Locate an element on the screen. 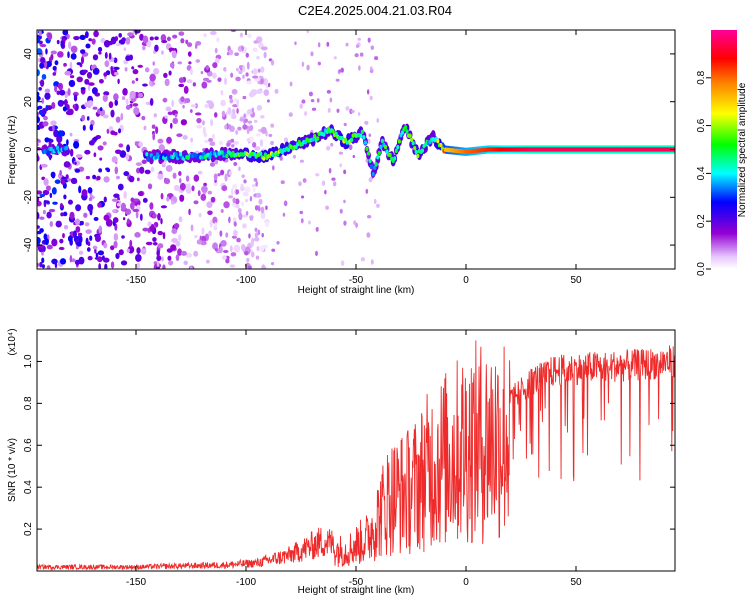  x-tick-label: -150 is located at coordinates (136, 280).